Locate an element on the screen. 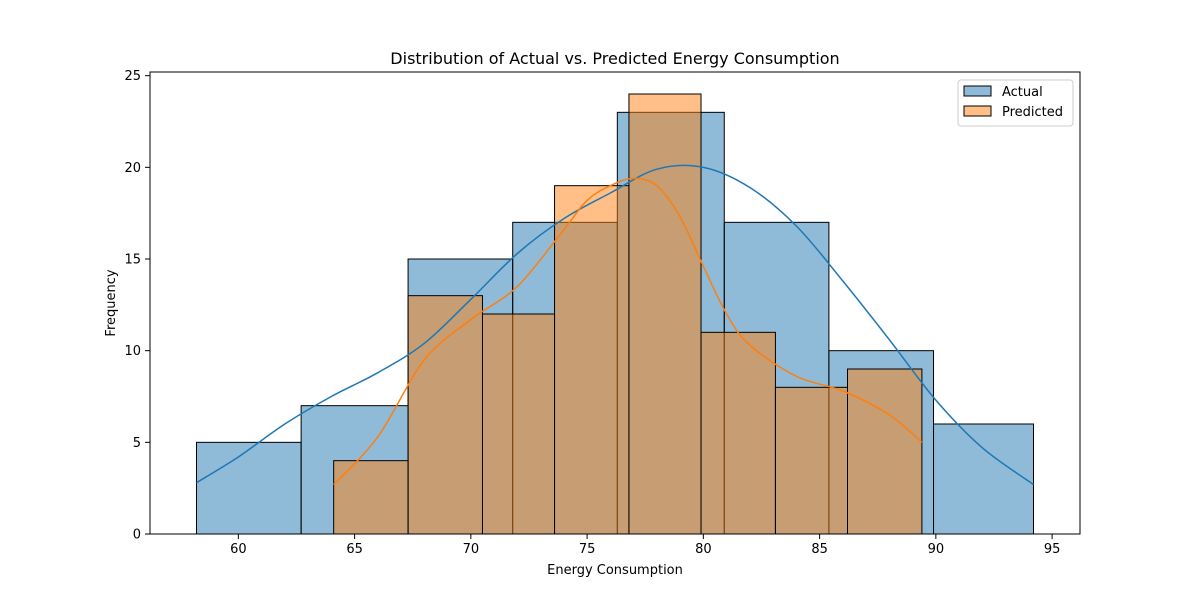 This screenshot has height=600, width=1200. x-tick-label: 80 is located at coordinates (703, 549).